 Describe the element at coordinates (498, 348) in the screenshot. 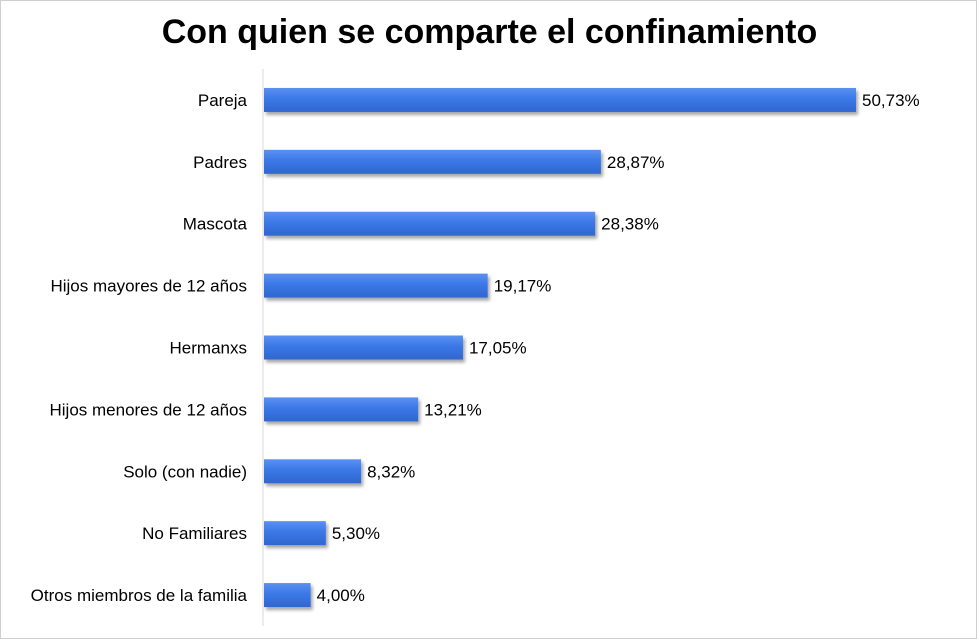

I see `data-label: 17,05%` at that location.